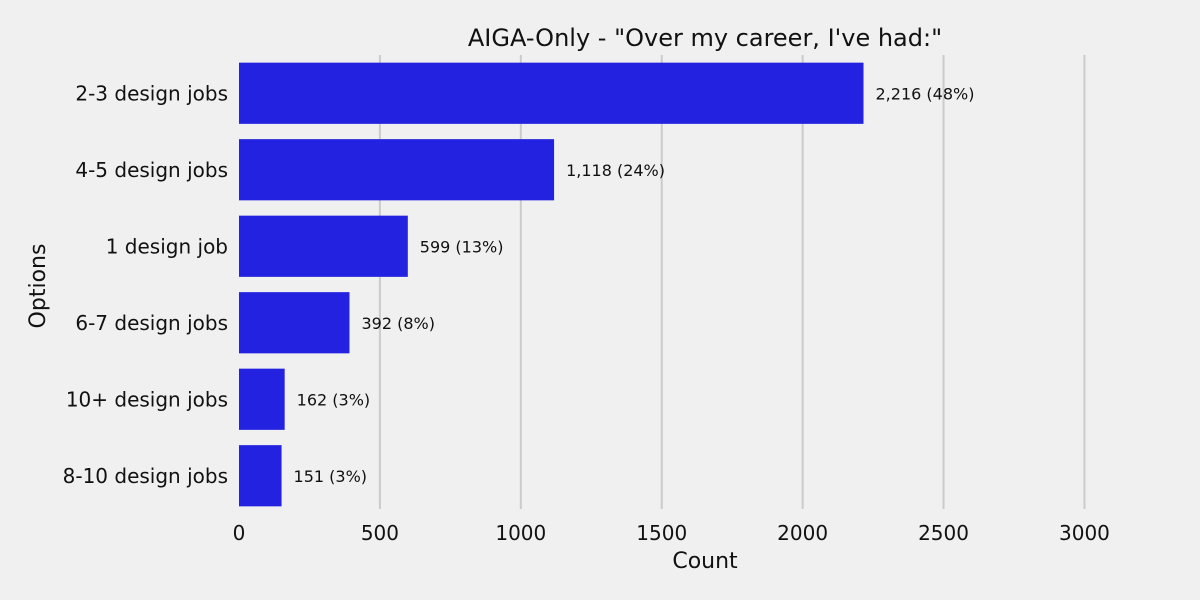  What do you see at coordinates (520, 533) in the screenshot?
I see `x-tick-label: 1000` at bounding box center [520, 533].